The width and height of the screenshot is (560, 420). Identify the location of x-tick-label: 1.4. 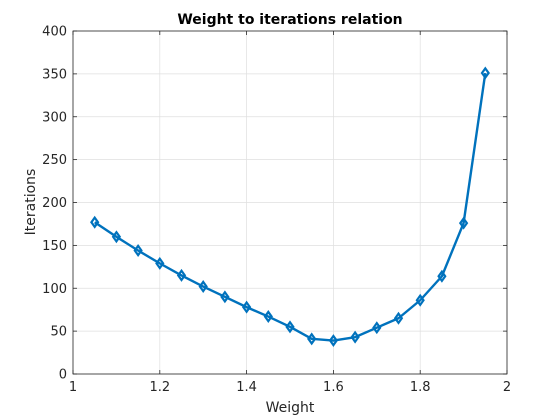
(246, 387).